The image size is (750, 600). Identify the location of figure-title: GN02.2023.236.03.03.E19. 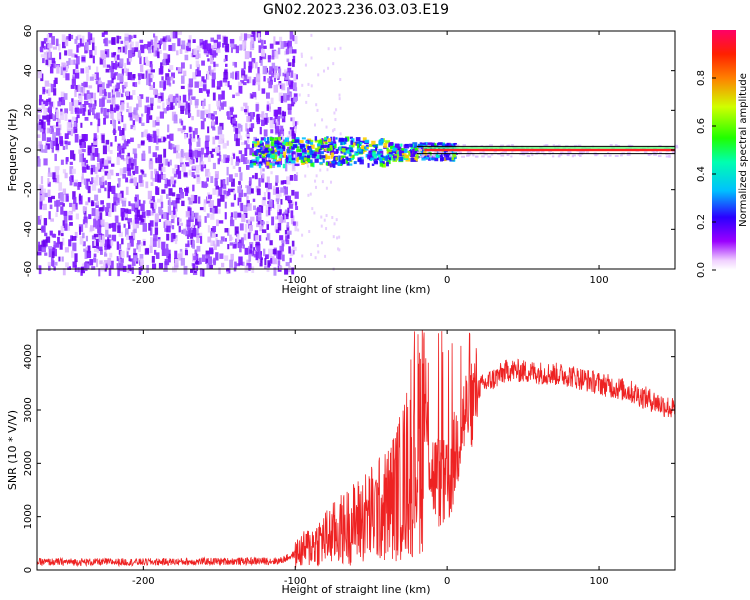
(356, 10).